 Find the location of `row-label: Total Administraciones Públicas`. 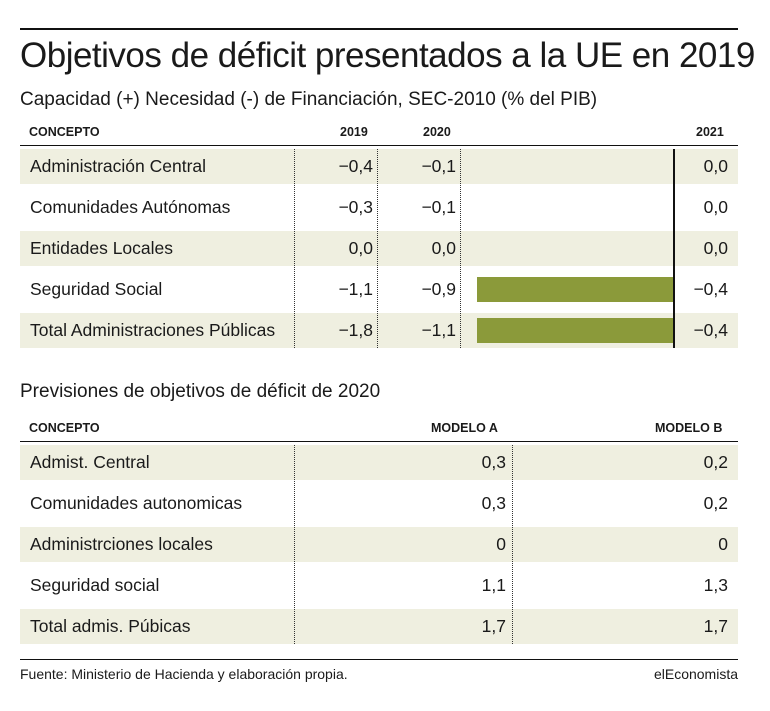

row-label: Total Administraciones Públicas is located at coordinates (153, 330).